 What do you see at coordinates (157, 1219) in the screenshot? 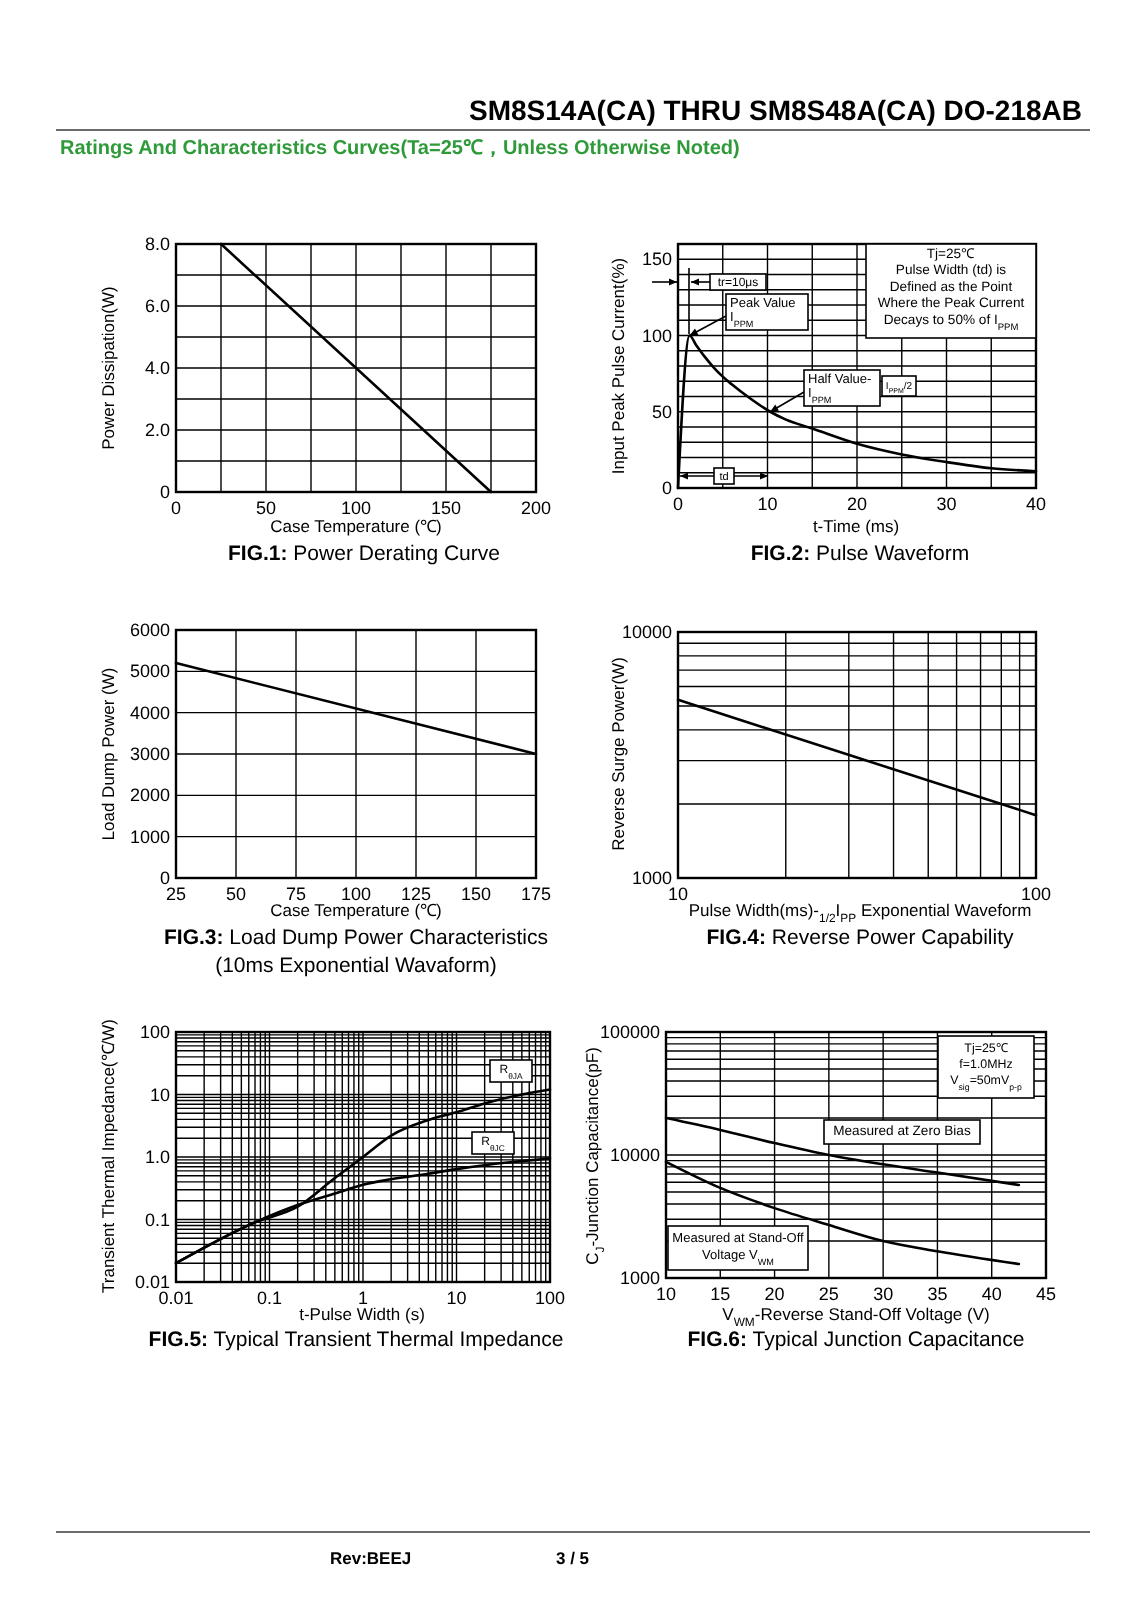
I see `y-tick-label: 0.1` at bounding box center [157, 1219].